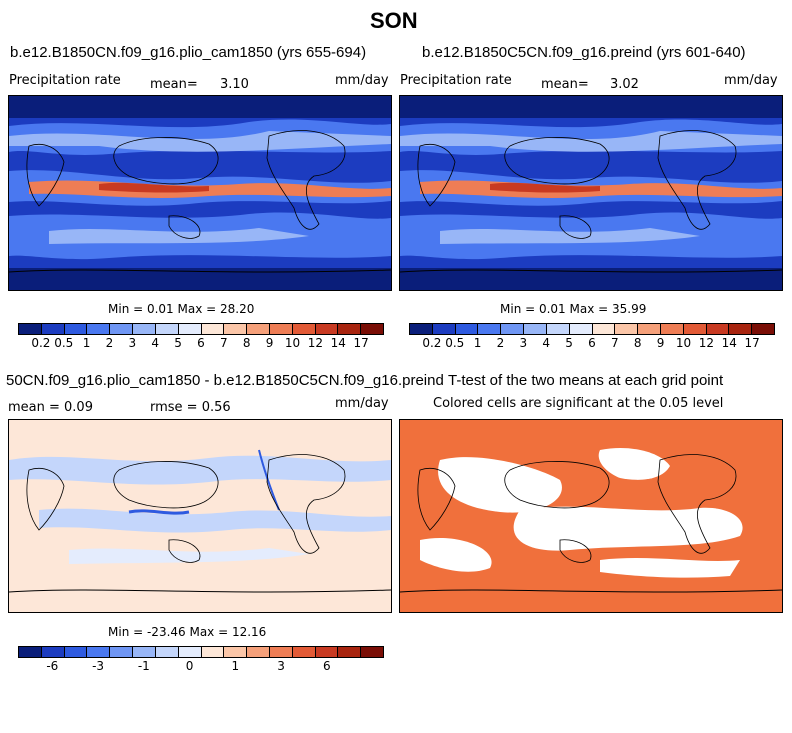  I want to click on panel-bl-mean: mean = 0.09, so click(50, 407).